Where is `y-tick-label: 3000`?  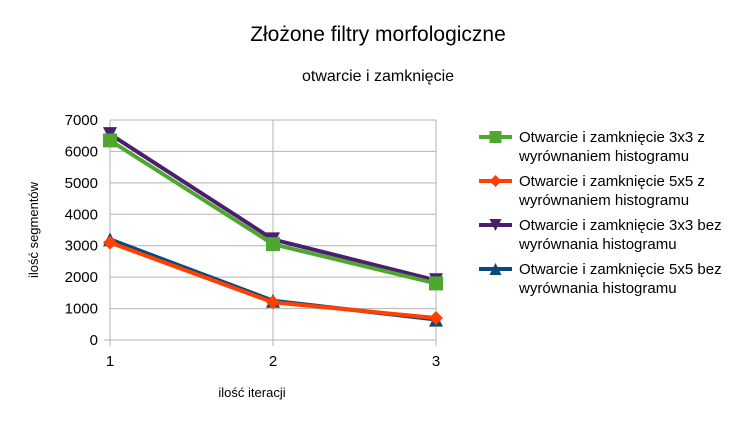 y-tick-label: 3000 is located at coordinates (81, 246).